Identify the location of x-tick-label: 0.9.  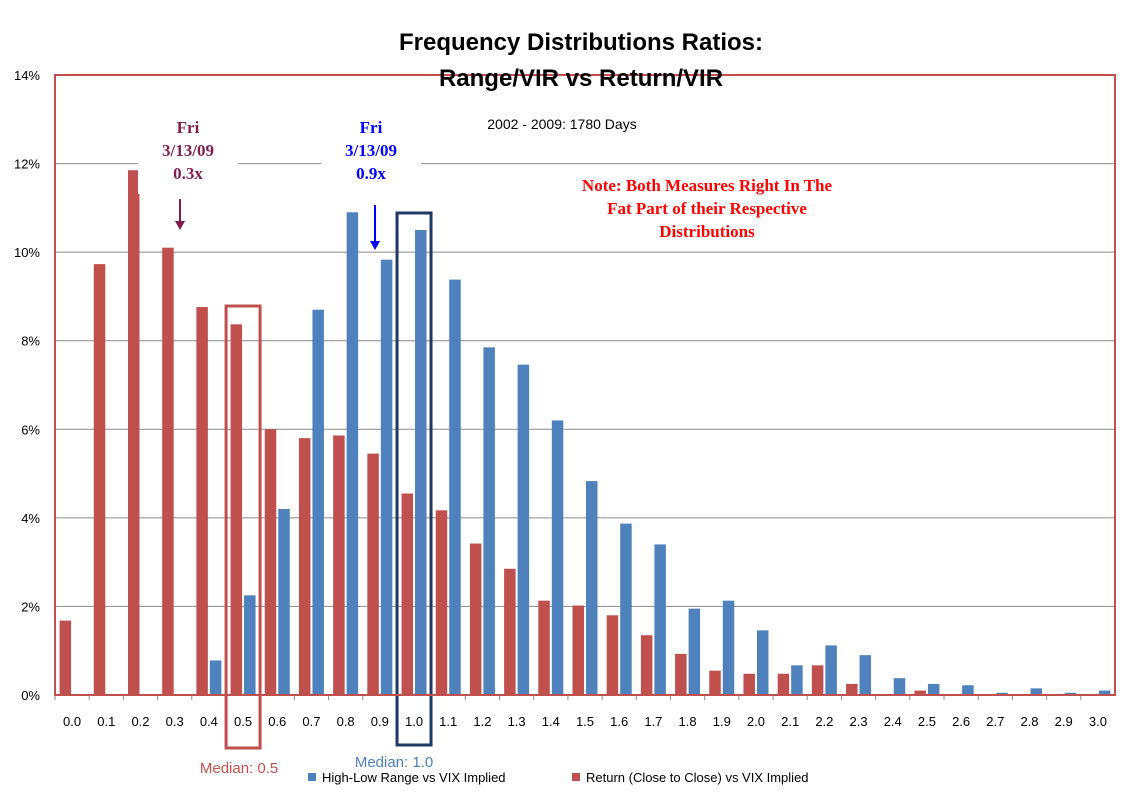
(380, 721).